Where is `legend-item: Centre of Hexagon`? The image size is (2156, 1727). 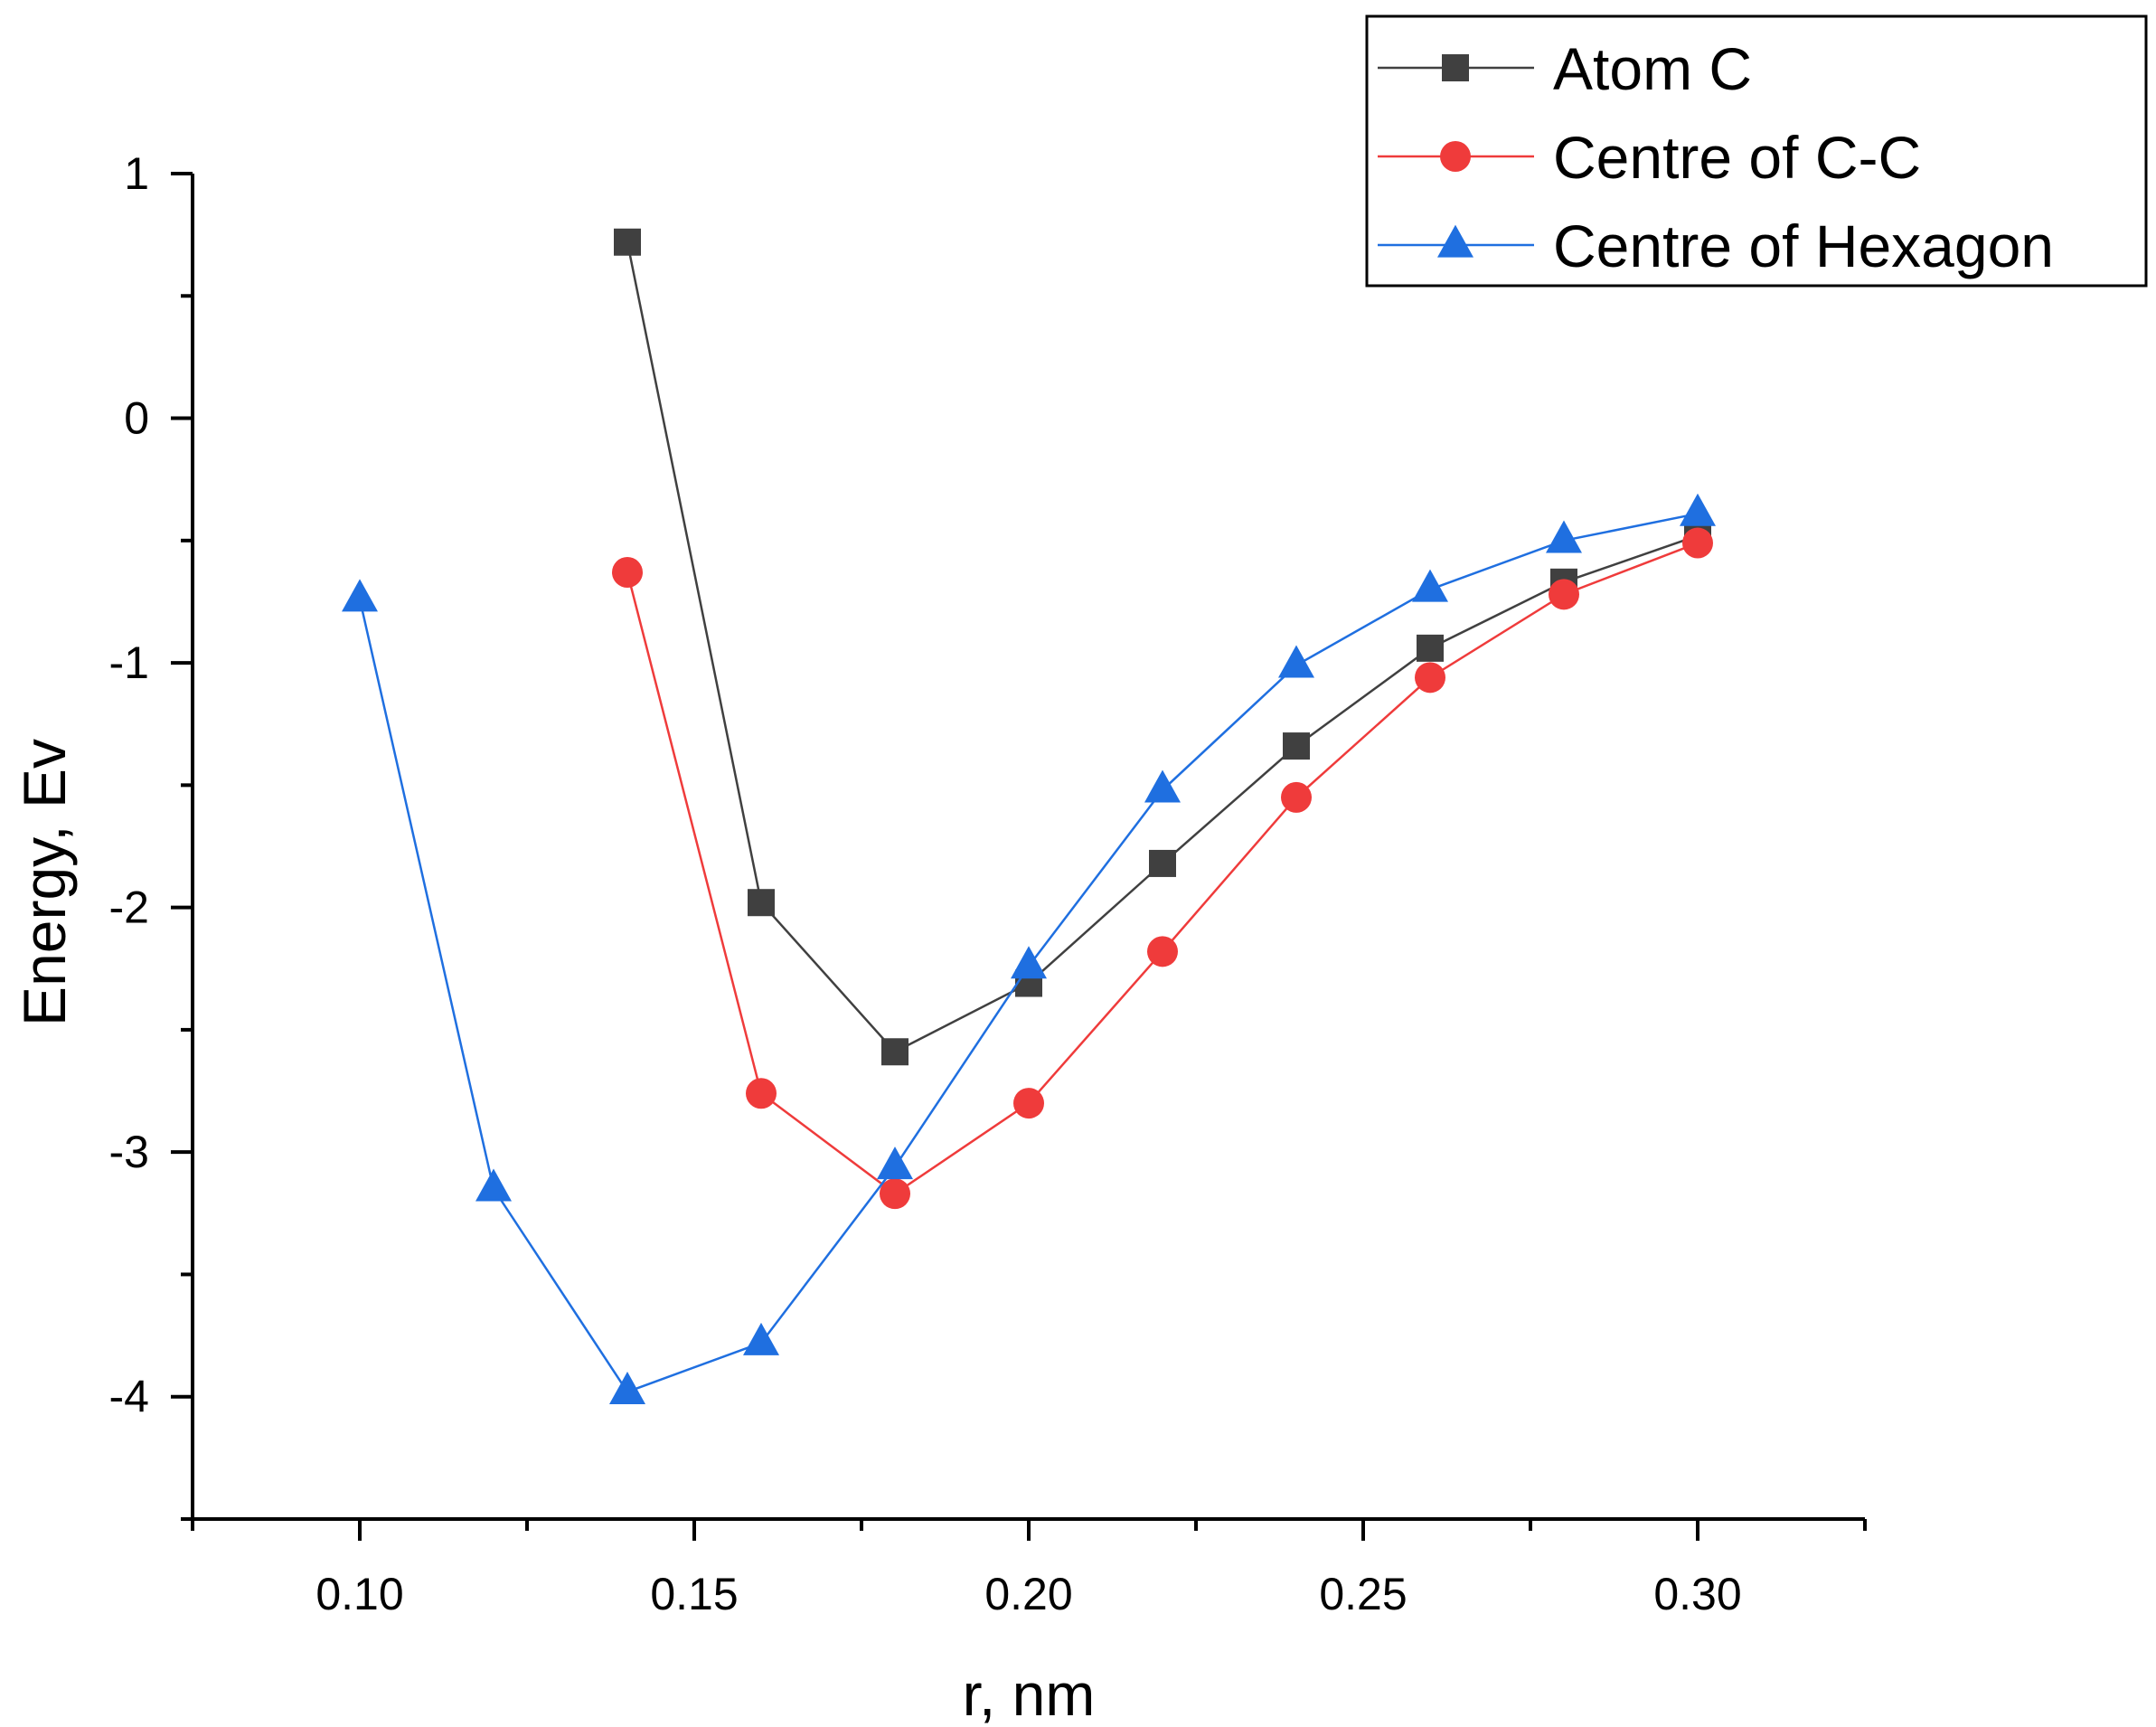
legend-item: Centre of Hexagon is located at coordinates (1716, 246).